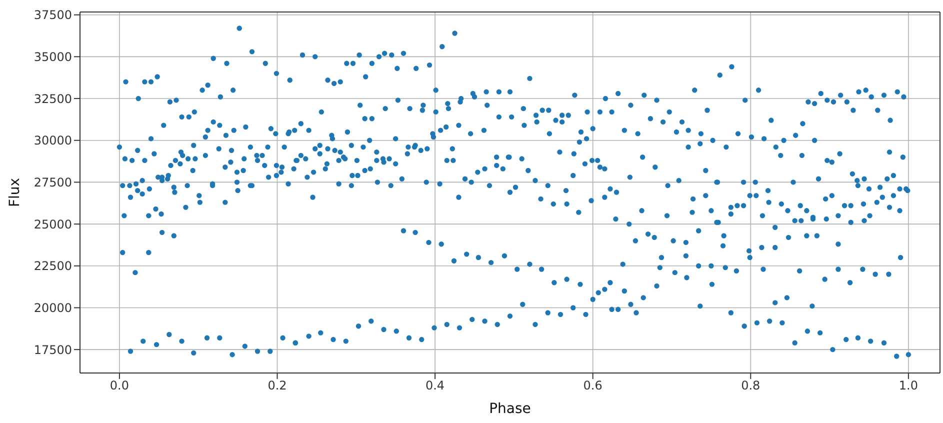 This screenshot has height=423, width=943. Describe the element at coordinates (908, 385) in the screenshot. I see `x-tick-label: 1.0` at that location.